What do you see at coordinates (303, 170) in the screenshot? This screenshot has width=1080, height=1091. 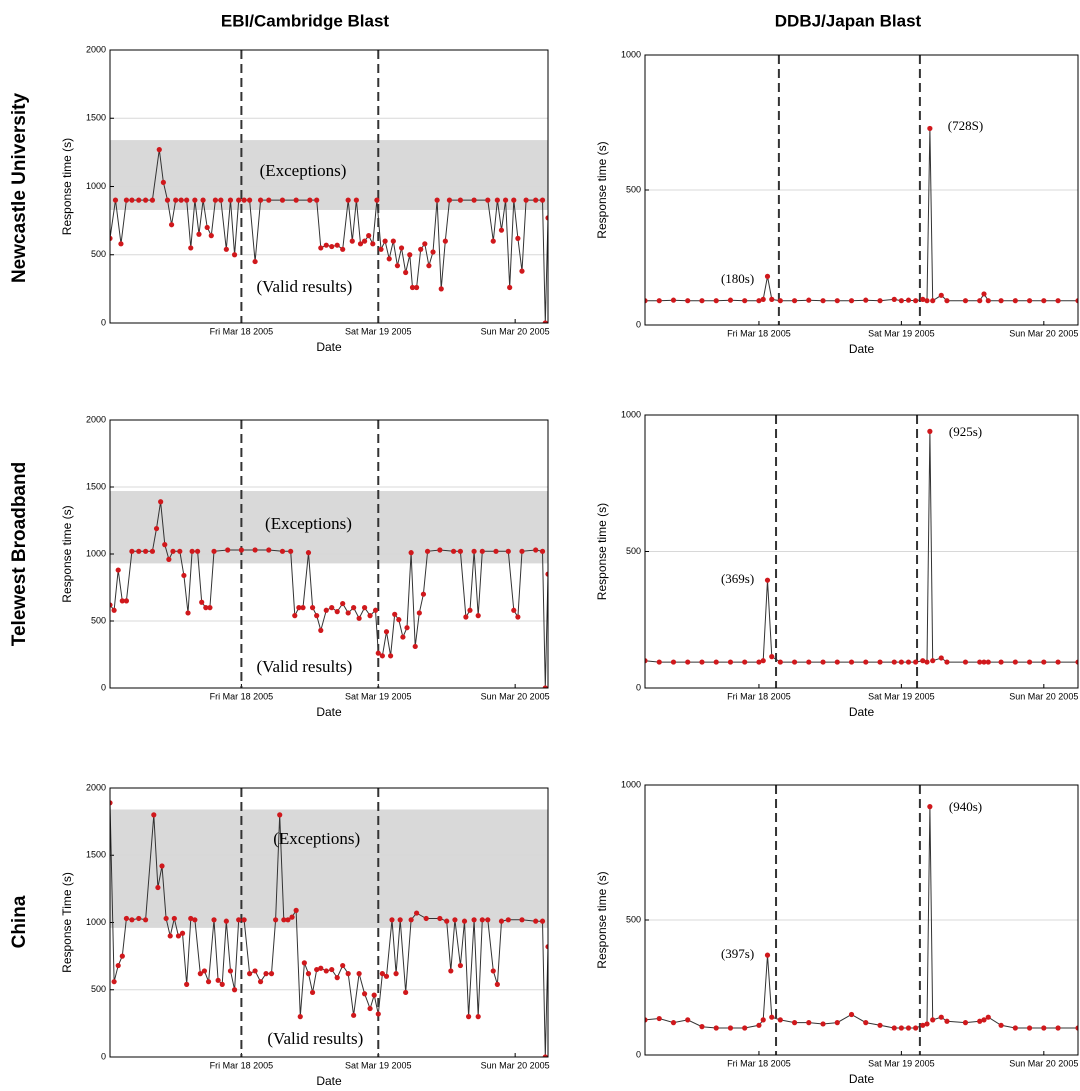 I see `annotation: (Exceptions)` at bounding box center [303, 170].